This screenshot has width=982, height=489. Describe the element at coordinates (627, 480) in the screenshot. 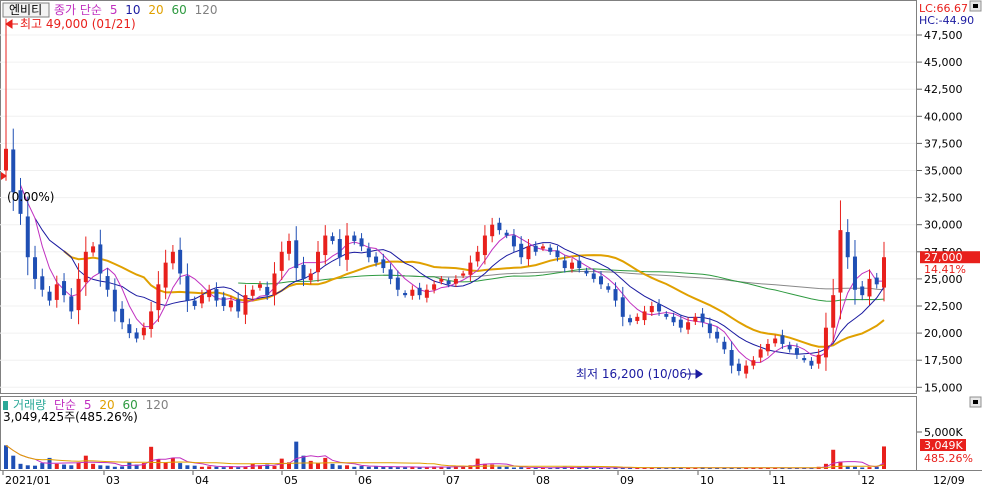

I see `date-tick-label: 09` at that location.